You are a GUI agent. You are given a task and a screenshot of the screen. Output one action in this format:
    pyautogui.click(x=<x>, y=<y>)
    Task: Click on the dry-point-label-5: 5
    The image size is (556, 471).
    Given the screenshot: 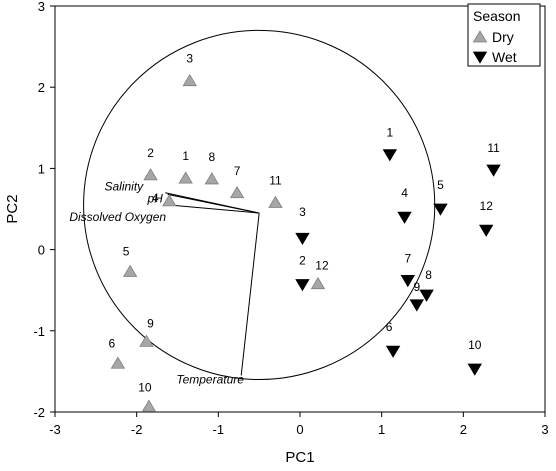 What is the action you would take?
    pyautogui.click(x=126, y=252)
    